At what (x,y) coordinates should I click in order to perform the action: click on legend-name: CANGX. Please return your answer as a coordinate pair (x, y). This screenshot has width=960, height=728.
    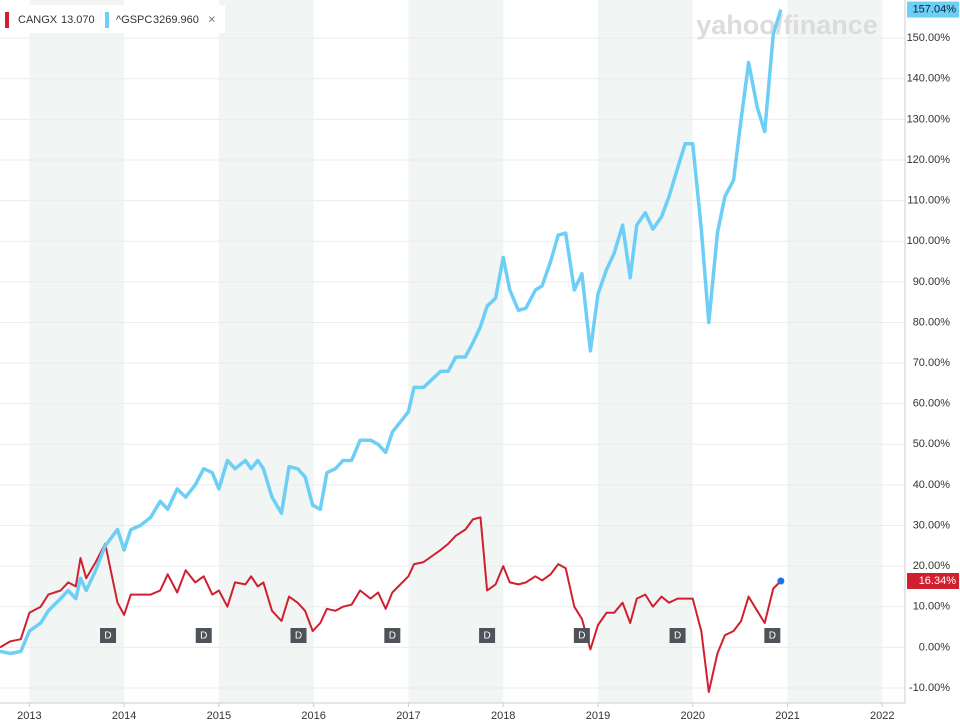
    Looking at the image, I should click on (38, 20).